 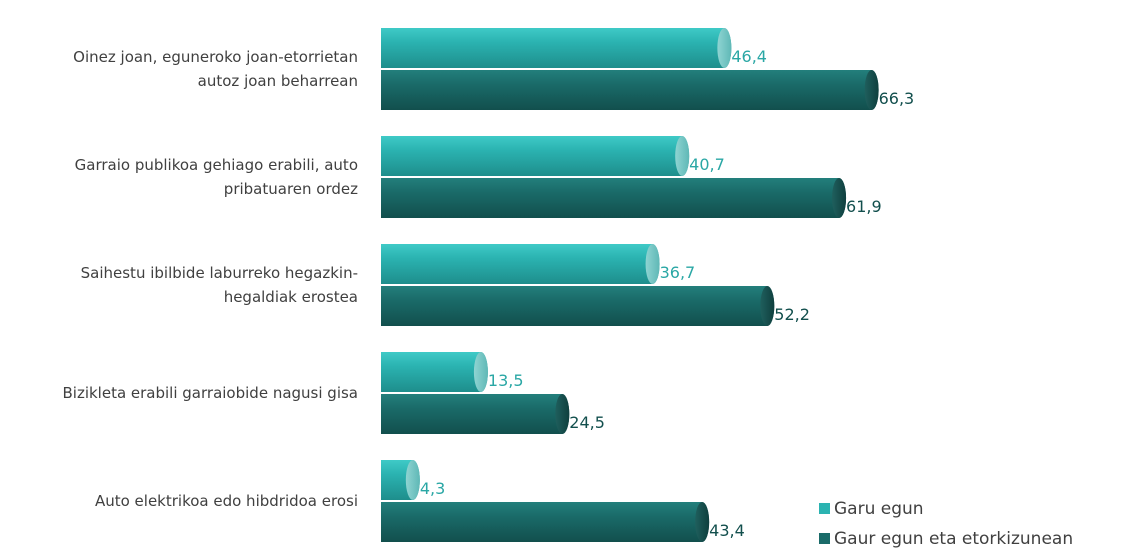 I want to click on legend: Garu egun Gaur egun eta etorkizunean, so click(x=946, y=524).